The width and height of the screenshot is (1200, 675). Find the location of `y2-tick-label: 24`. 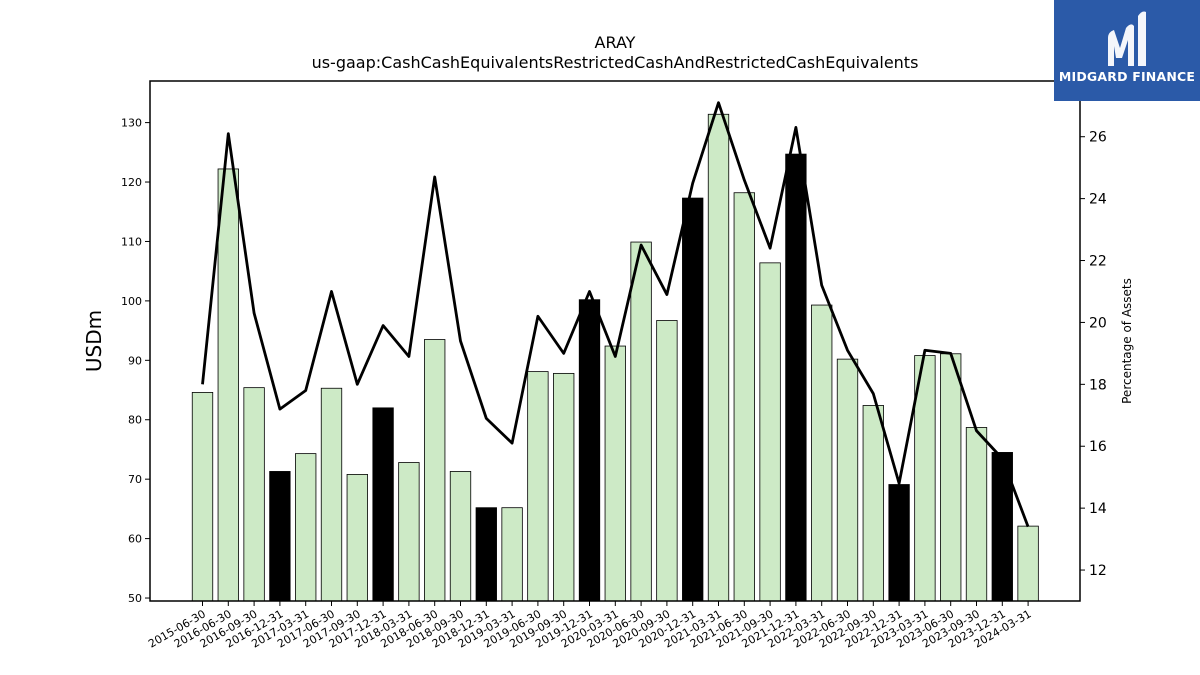

y2-tick-label: 24 is located at coordinates (1098, 200).